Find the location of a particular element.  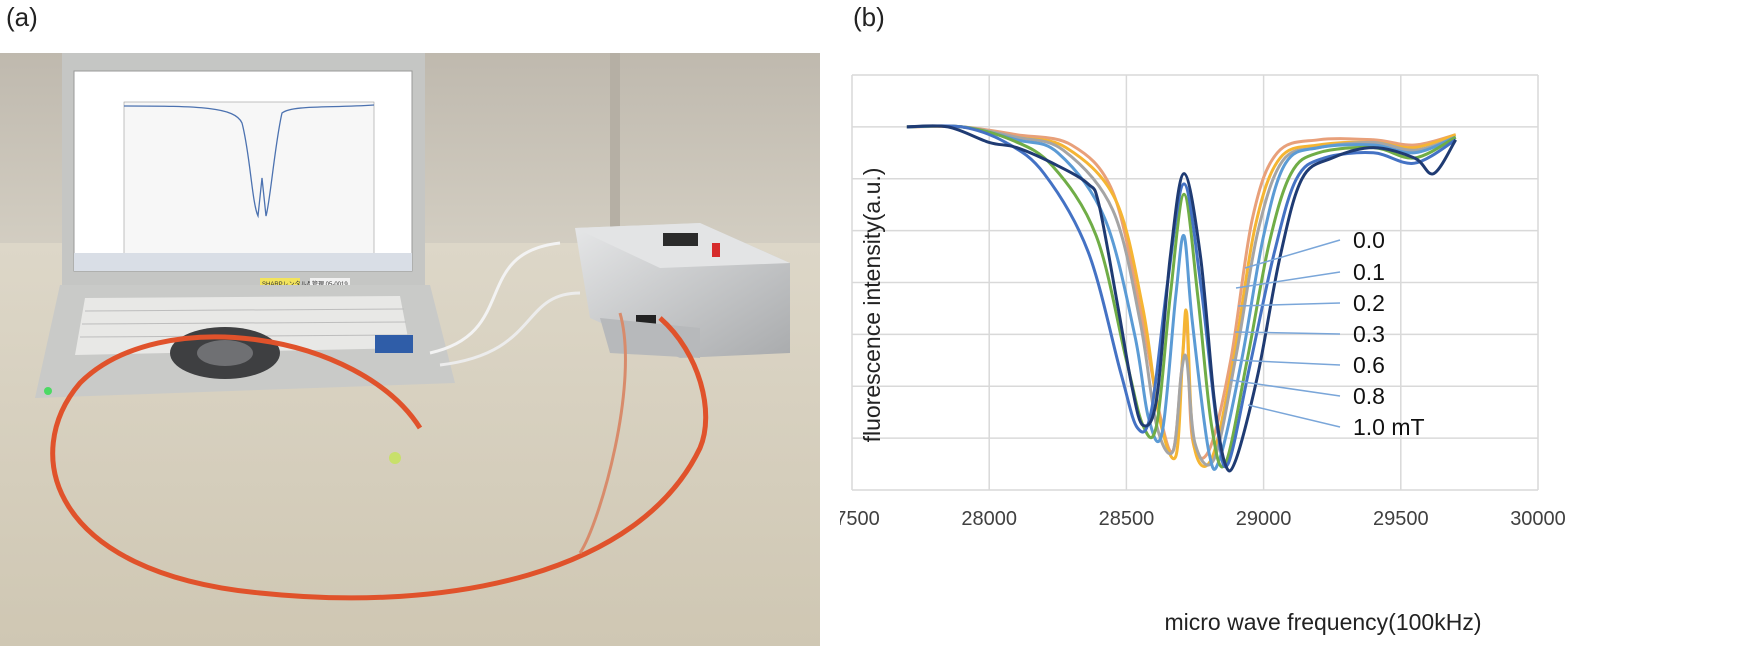

x-tick-label: 28000 is located at coordinates (989, 519).